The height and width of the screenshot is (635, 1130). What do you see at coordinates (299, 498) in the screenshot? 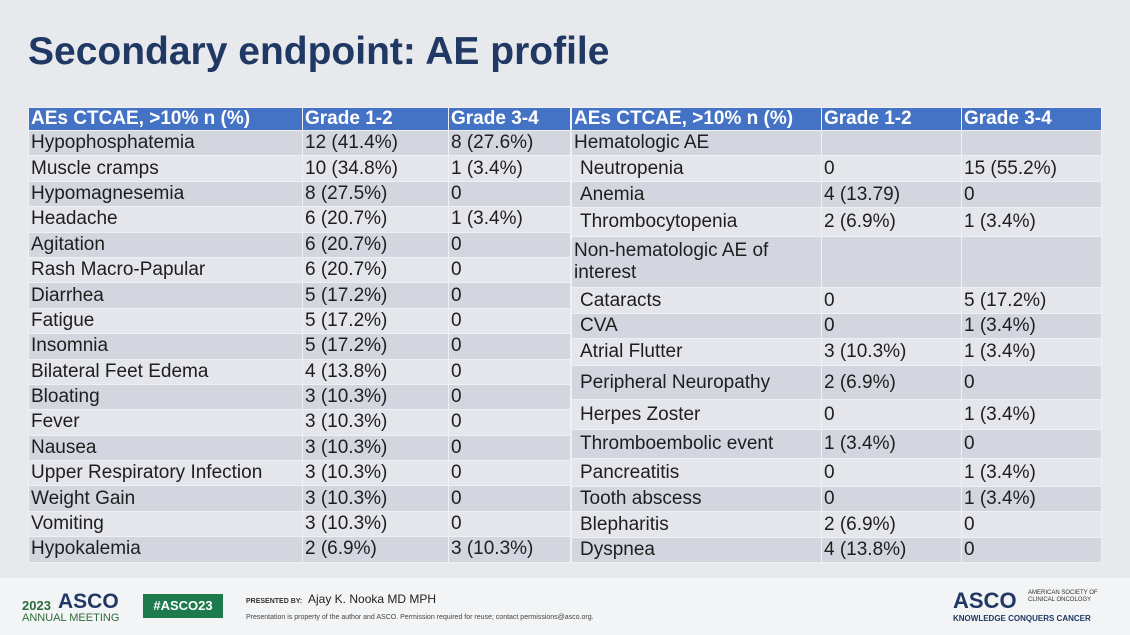
I see `table-row: Weight Gain 3 (10.3%) 0` at bounding box center [299, 498].